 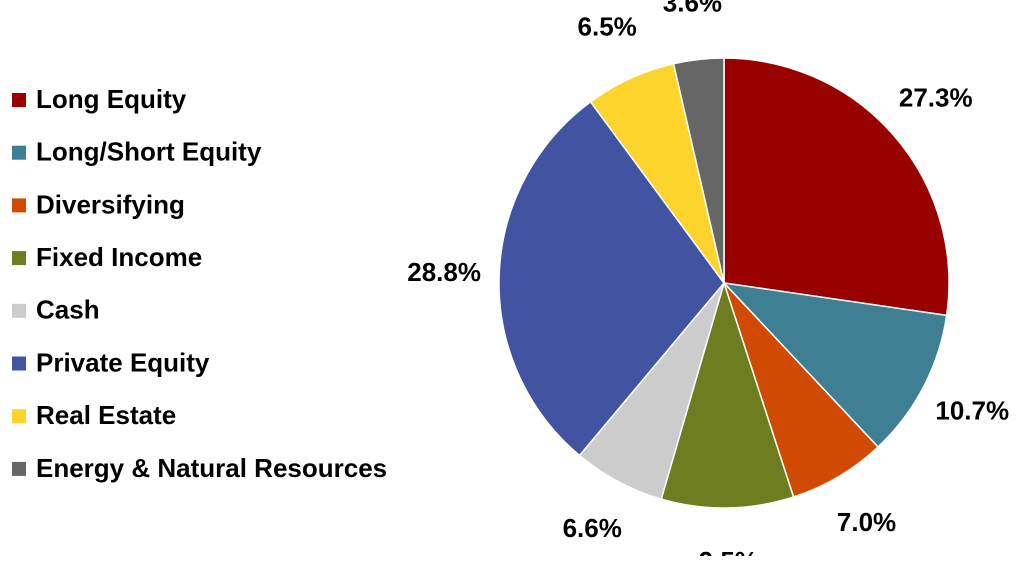 What do you see at coordinates (119, 257) in the screenshot?
I see `legend-label: Fixed Income` at bounding box center [119, 257].